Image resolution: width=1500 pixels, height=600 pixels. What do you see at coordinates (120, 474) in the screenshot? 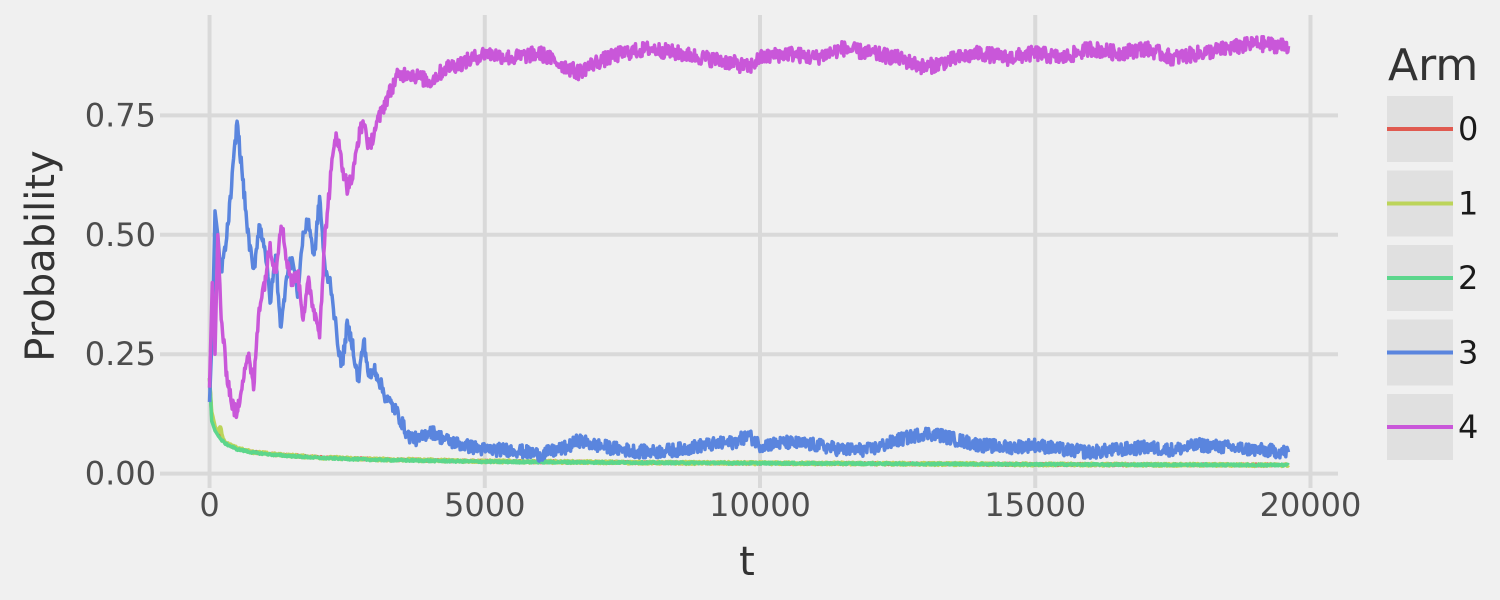
I see `y-tick-label: 0.00` at bounding box center [120, 474].